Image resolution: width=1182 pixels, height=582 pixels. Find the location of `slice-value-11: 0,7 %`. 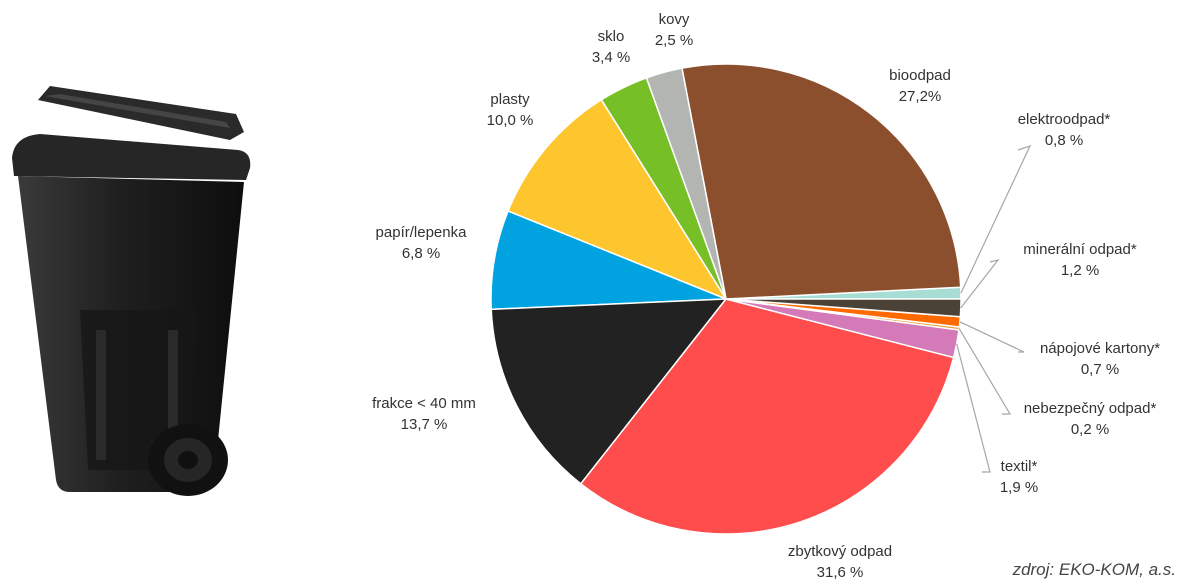

slice-value-11: 0,7 % is located at coordinates (1100, 369).